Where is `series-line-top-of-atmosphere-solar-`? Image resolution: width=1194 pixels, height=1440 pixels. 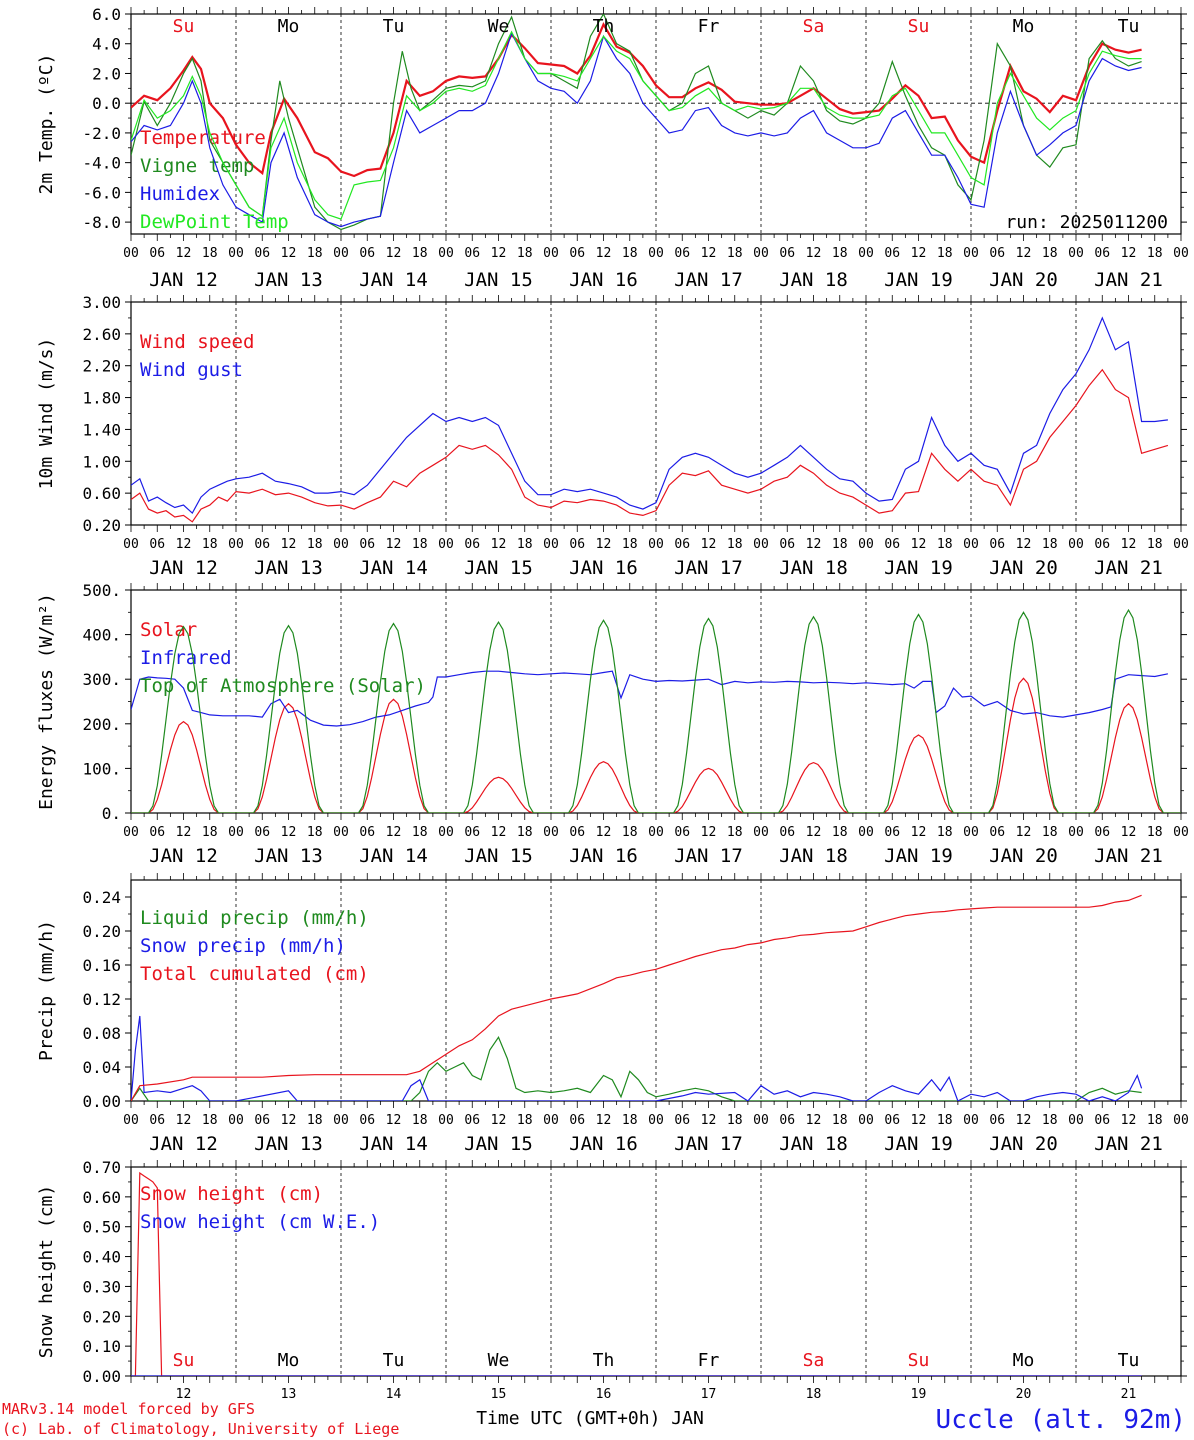 series-line-top-of-atmosphere-solar- is located at coordinates (656, 710).